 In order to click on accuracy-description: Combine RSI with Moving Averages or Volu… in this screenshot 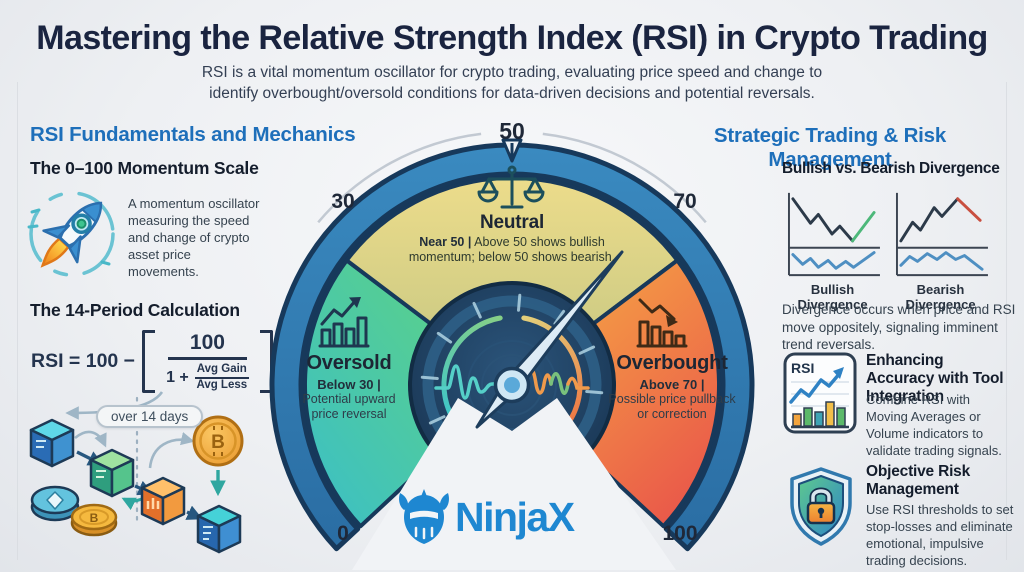, I will do `click(934, 425)`.